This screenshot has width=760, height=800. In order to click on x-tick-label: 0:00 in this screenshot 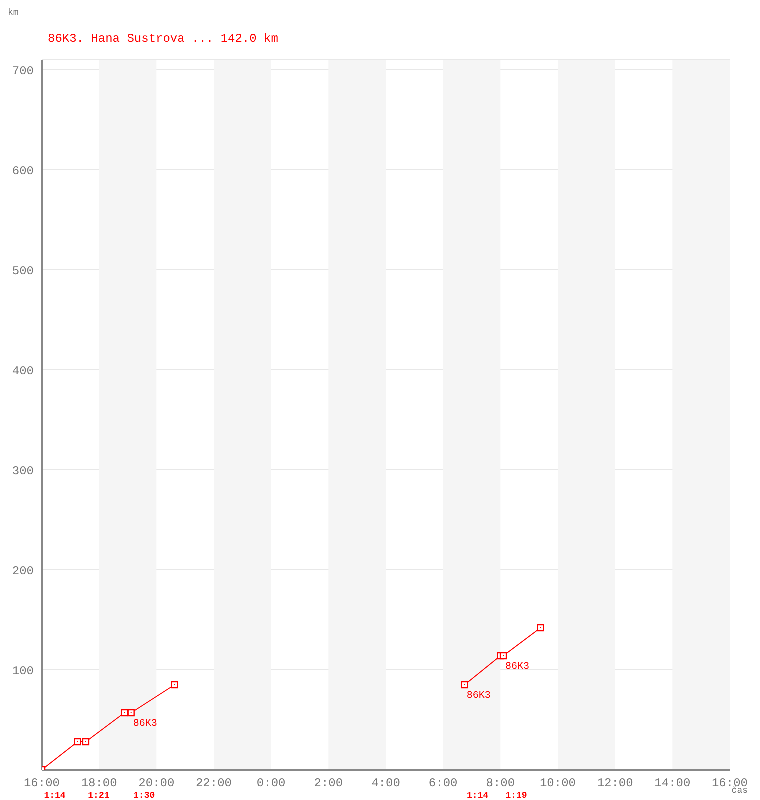, I will do `click(271, 783)`.